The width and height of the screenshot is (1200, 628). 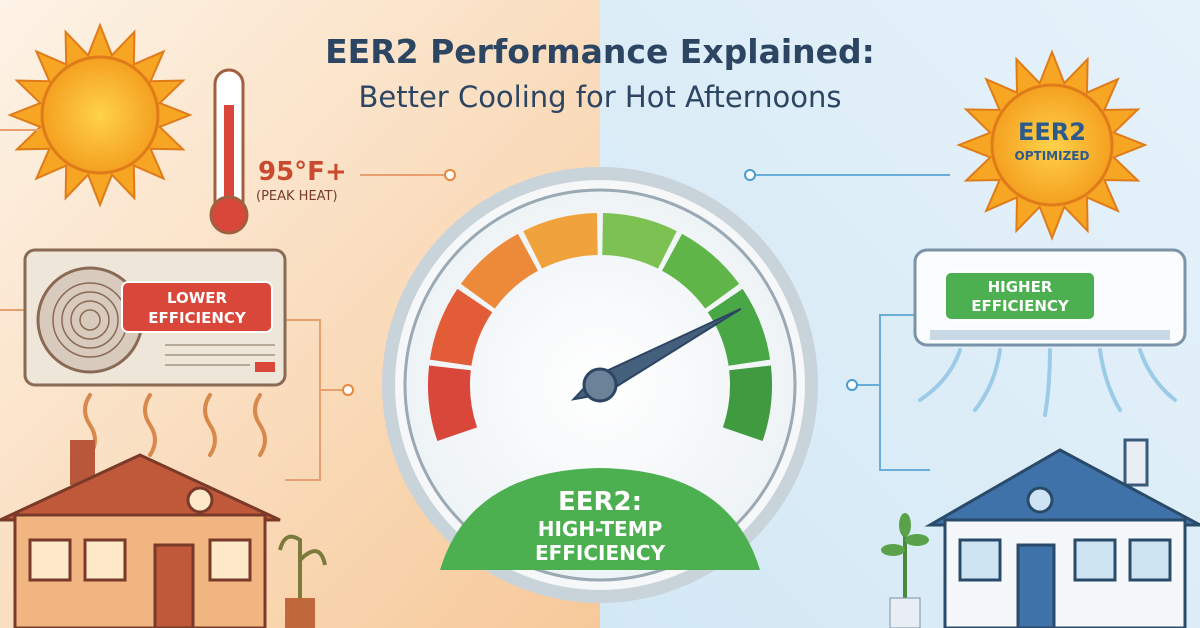 What do you see at coordinates (1062, 533) in the screenshot?
I see `cool-house-icon` at bounding box center [1062, 533].